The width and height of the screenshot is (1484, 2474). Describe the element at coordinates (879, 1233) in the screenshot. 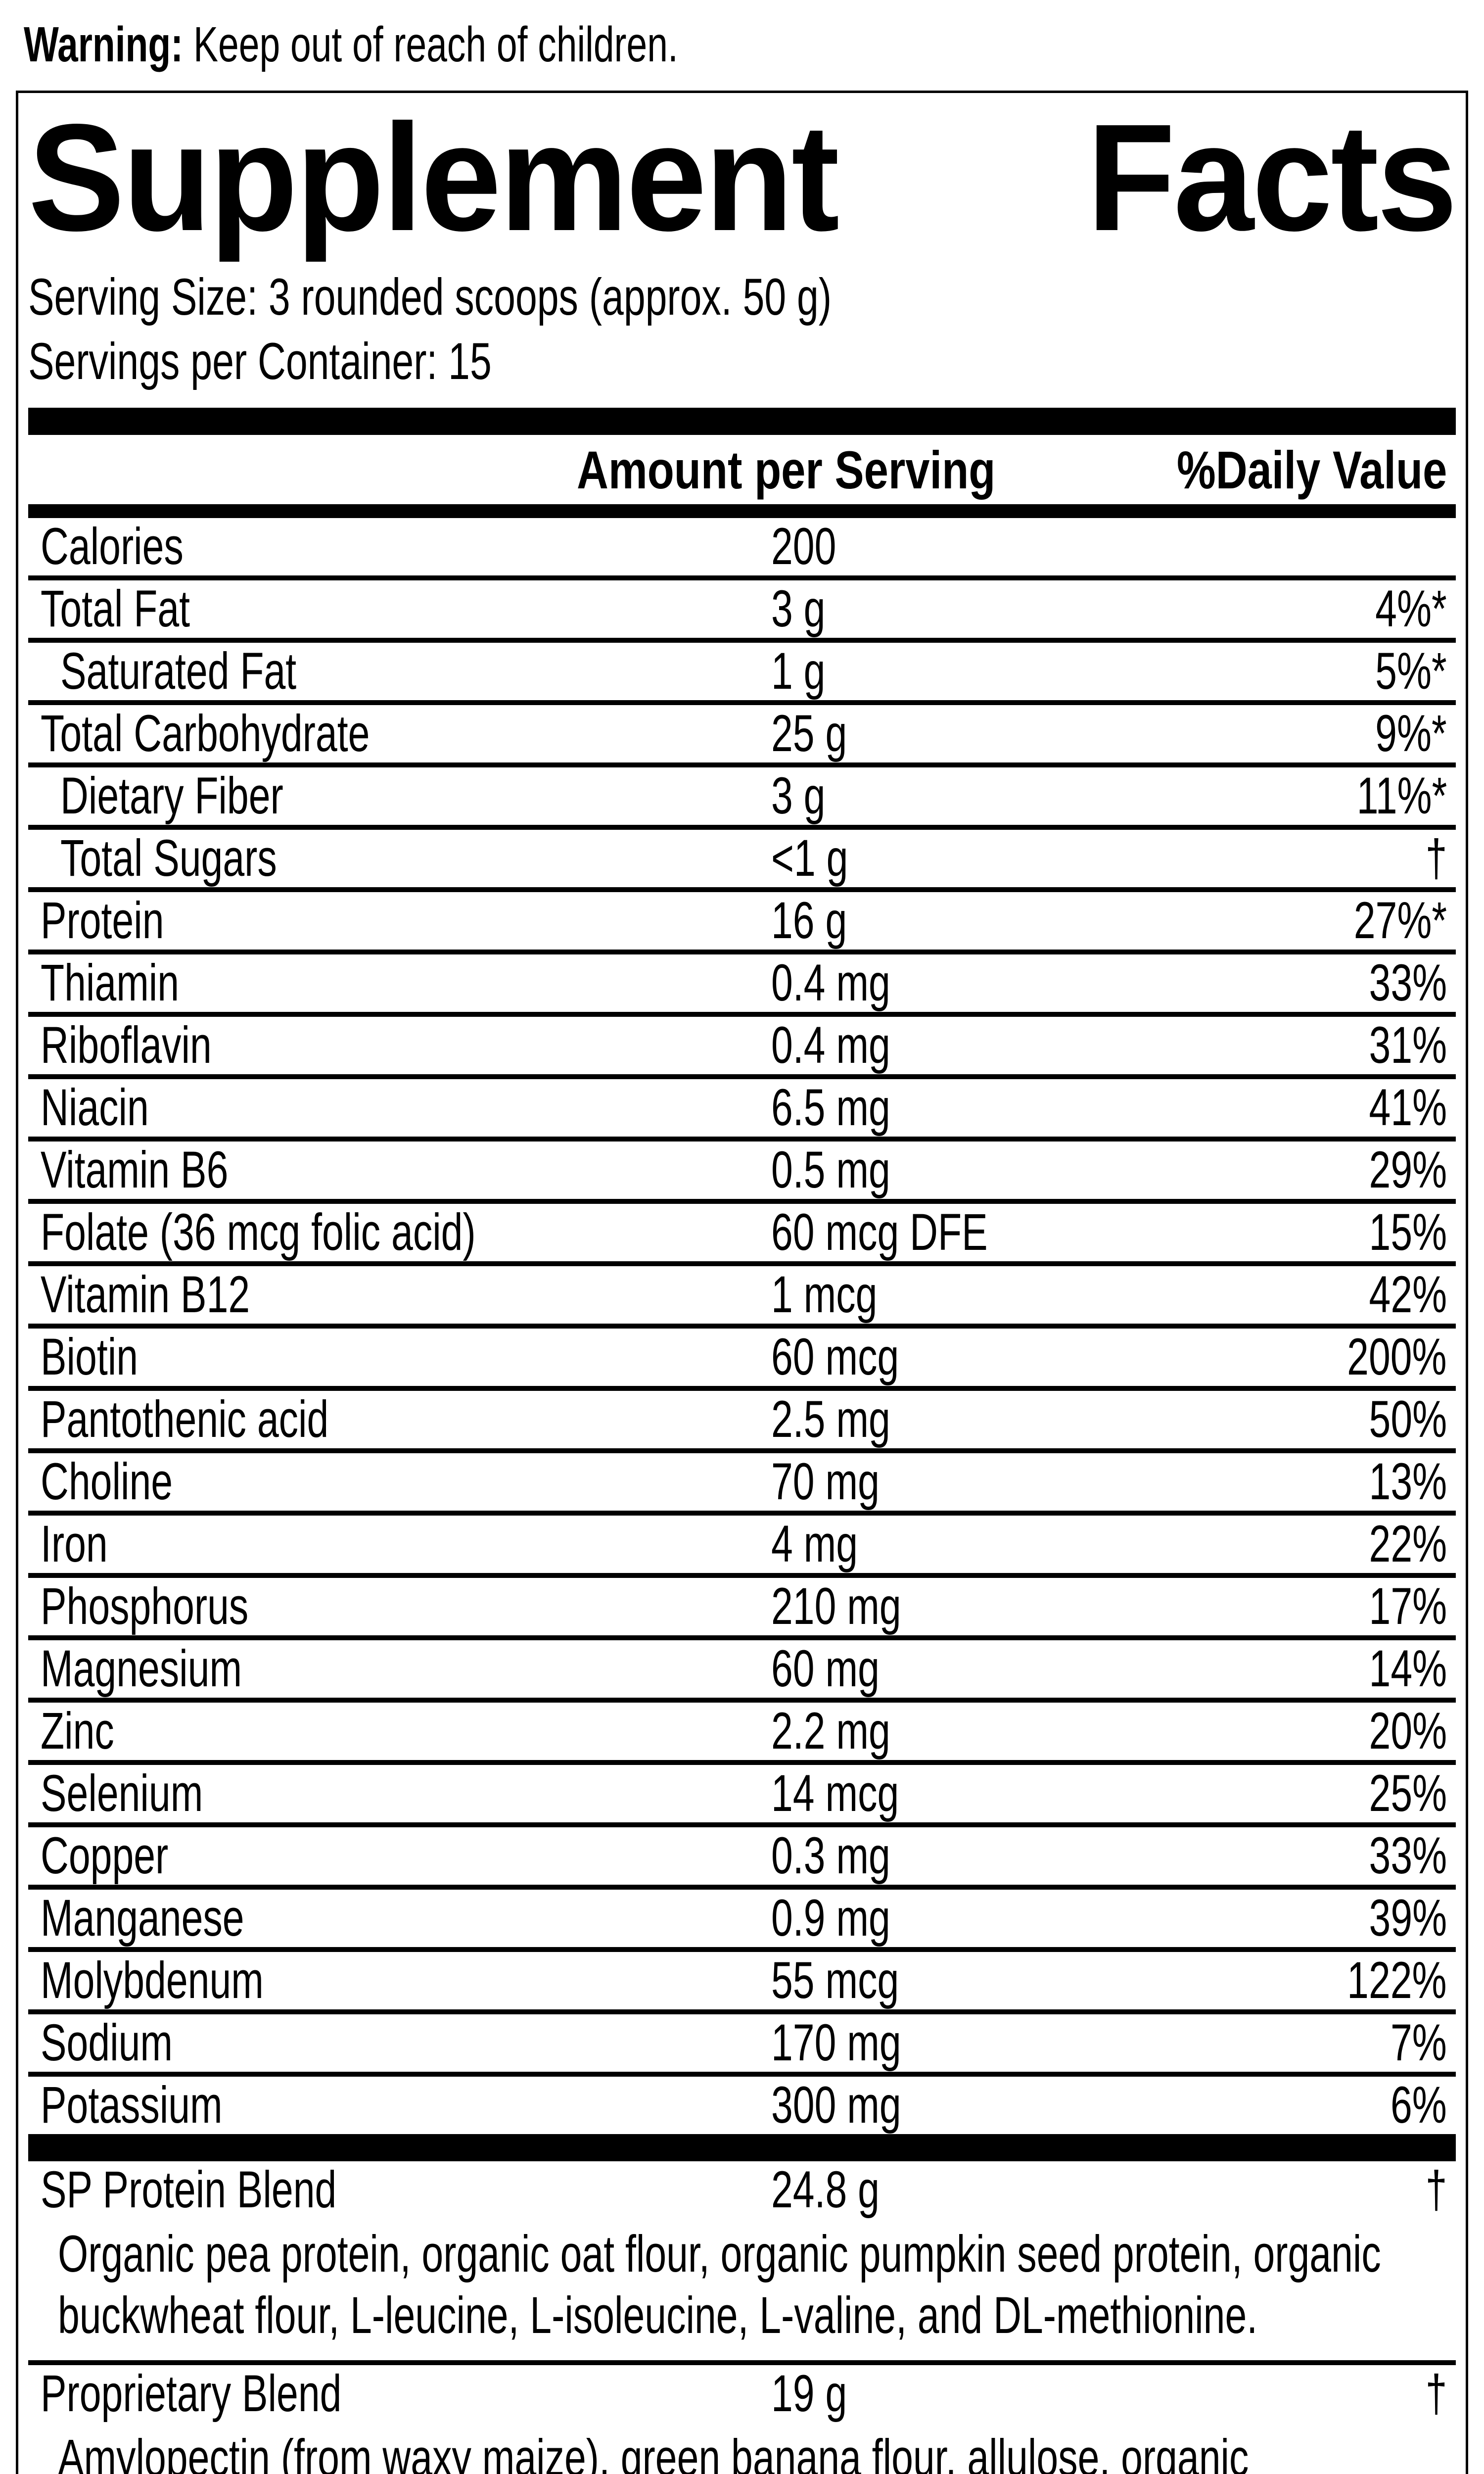

I see `nutrient-amount: 60 mcg DFE` at that location.